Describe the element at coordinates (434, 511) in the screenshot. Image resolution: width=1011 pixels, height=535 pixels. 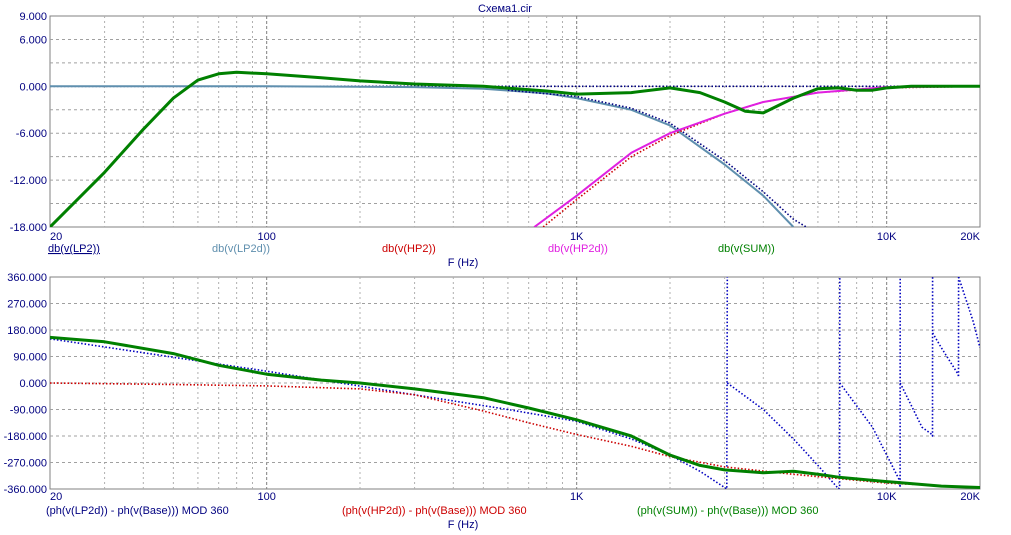
I see `legend-label: (ph(v(HP2d)) - ph(v(Base))) MOD 360` at that location.